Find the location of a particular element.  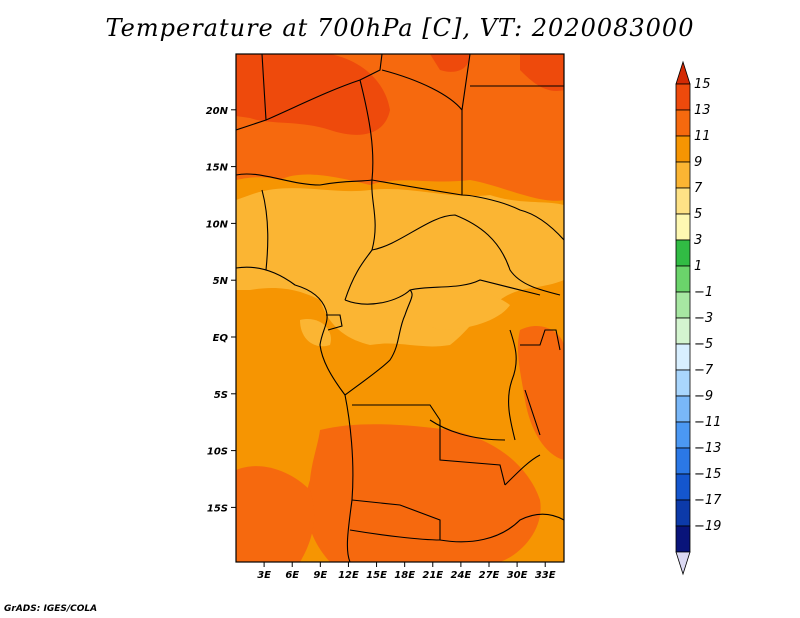

lat-tick-label: 15N is located at coordinates (217, 168).